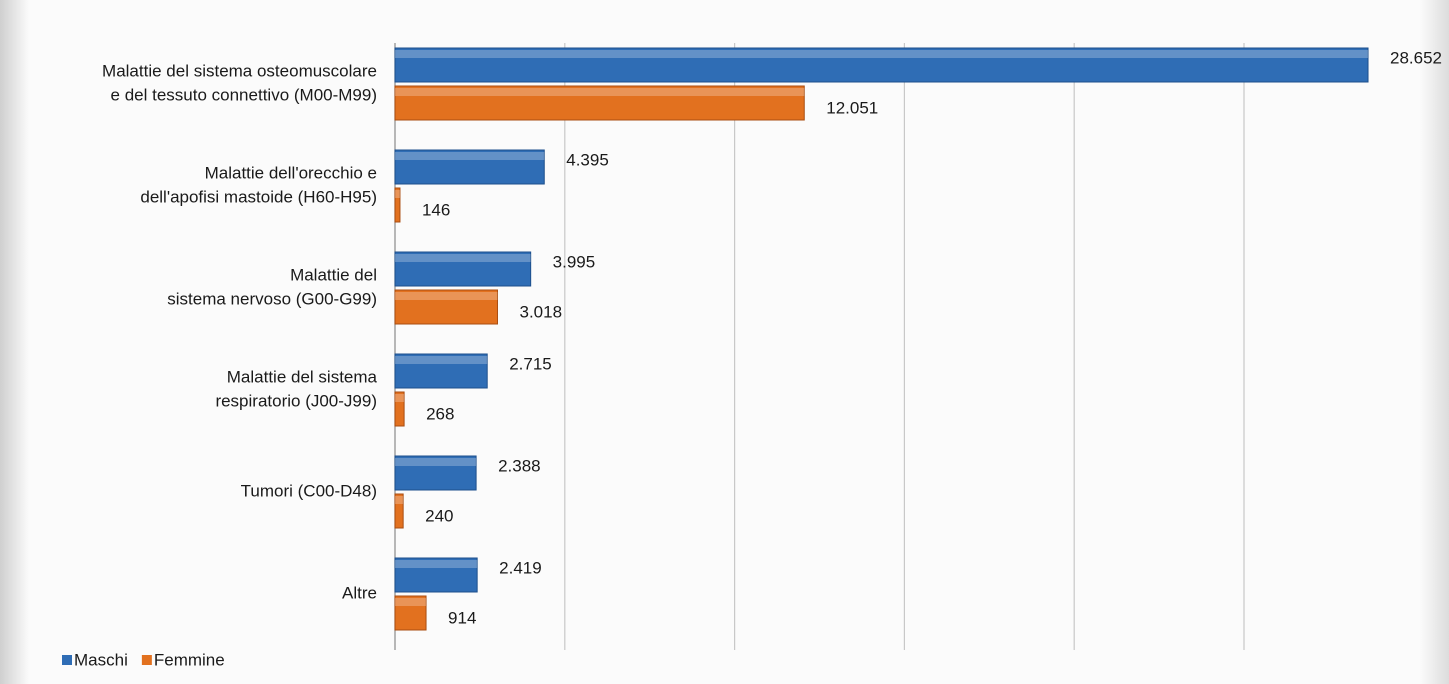 Image resolution: width=1449 pixels, height=684 pixels. I want to click on value-label: 4.395, so click(587, 159).